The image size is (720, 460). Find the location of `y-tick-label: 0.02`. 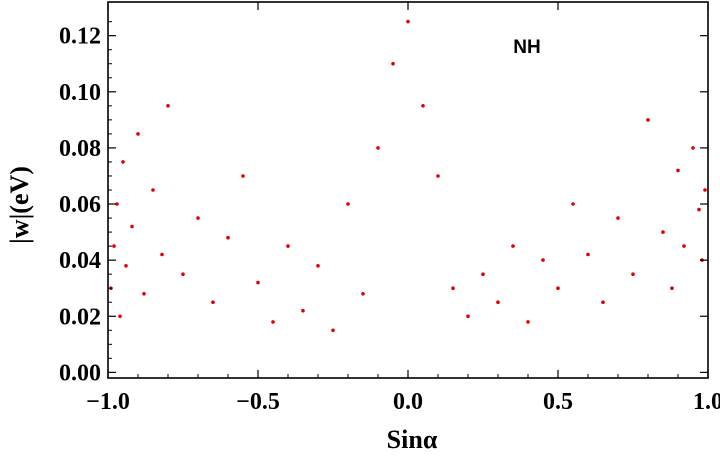

y-tick-label: 0.02 is located at coordinates (80, 317).